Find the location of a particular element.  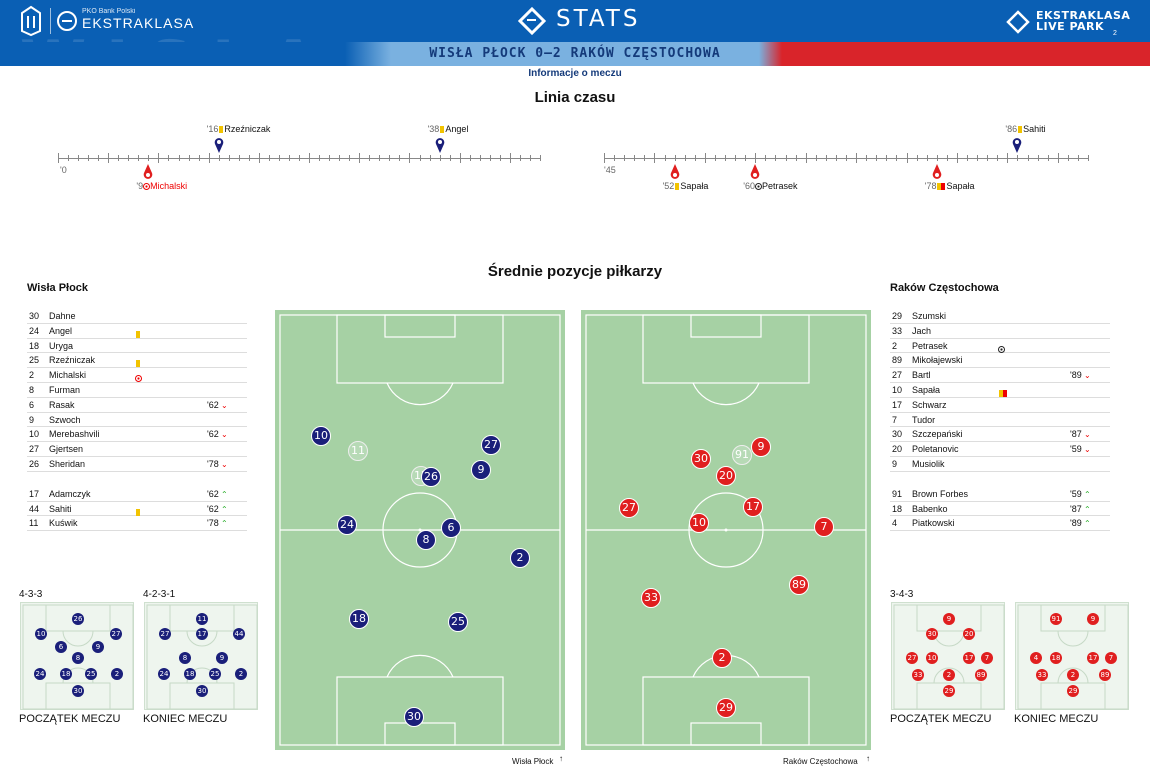

substitution-time: '62 ⌄ is located at coordinates (217, 404).